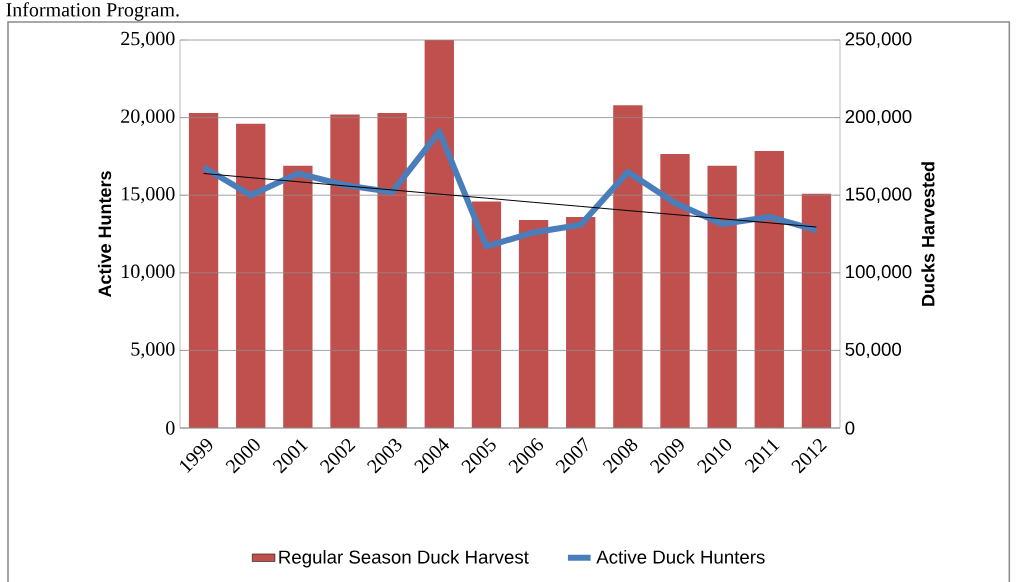 This screenshot has height=582, width=1017. What do you see at coordinates (153, 350) in the screenshot?
I see `y-tick-label: 5,000` at bounding box center [153, 350].